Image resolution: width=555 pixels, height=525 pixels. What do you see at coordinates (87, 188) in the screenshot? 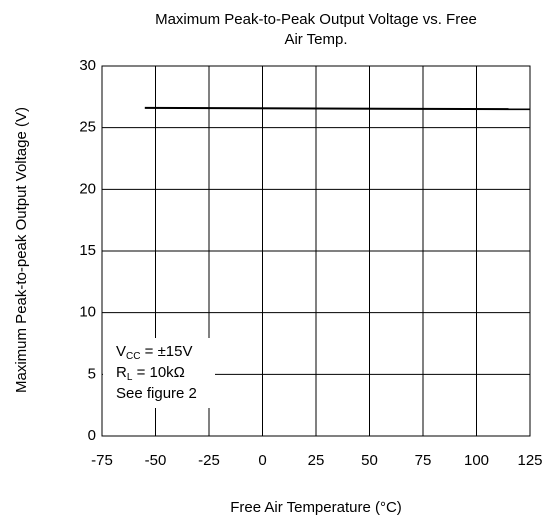
I see `y-tick-label: 20` at bounding box center [87, 188].